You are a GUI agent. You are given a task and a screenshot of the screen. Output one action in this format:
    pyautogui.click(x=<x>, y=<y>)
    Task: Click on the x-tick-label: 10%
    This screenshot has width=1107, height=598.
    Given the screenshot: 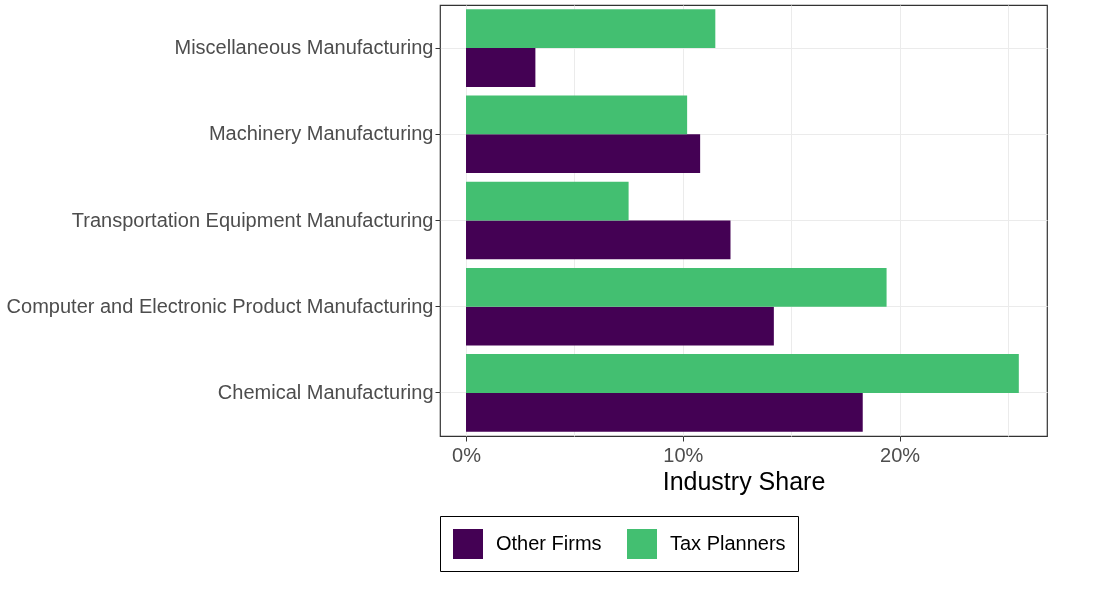 What is the action you would take?
    pyautogui.click(x=683, y=454)
    